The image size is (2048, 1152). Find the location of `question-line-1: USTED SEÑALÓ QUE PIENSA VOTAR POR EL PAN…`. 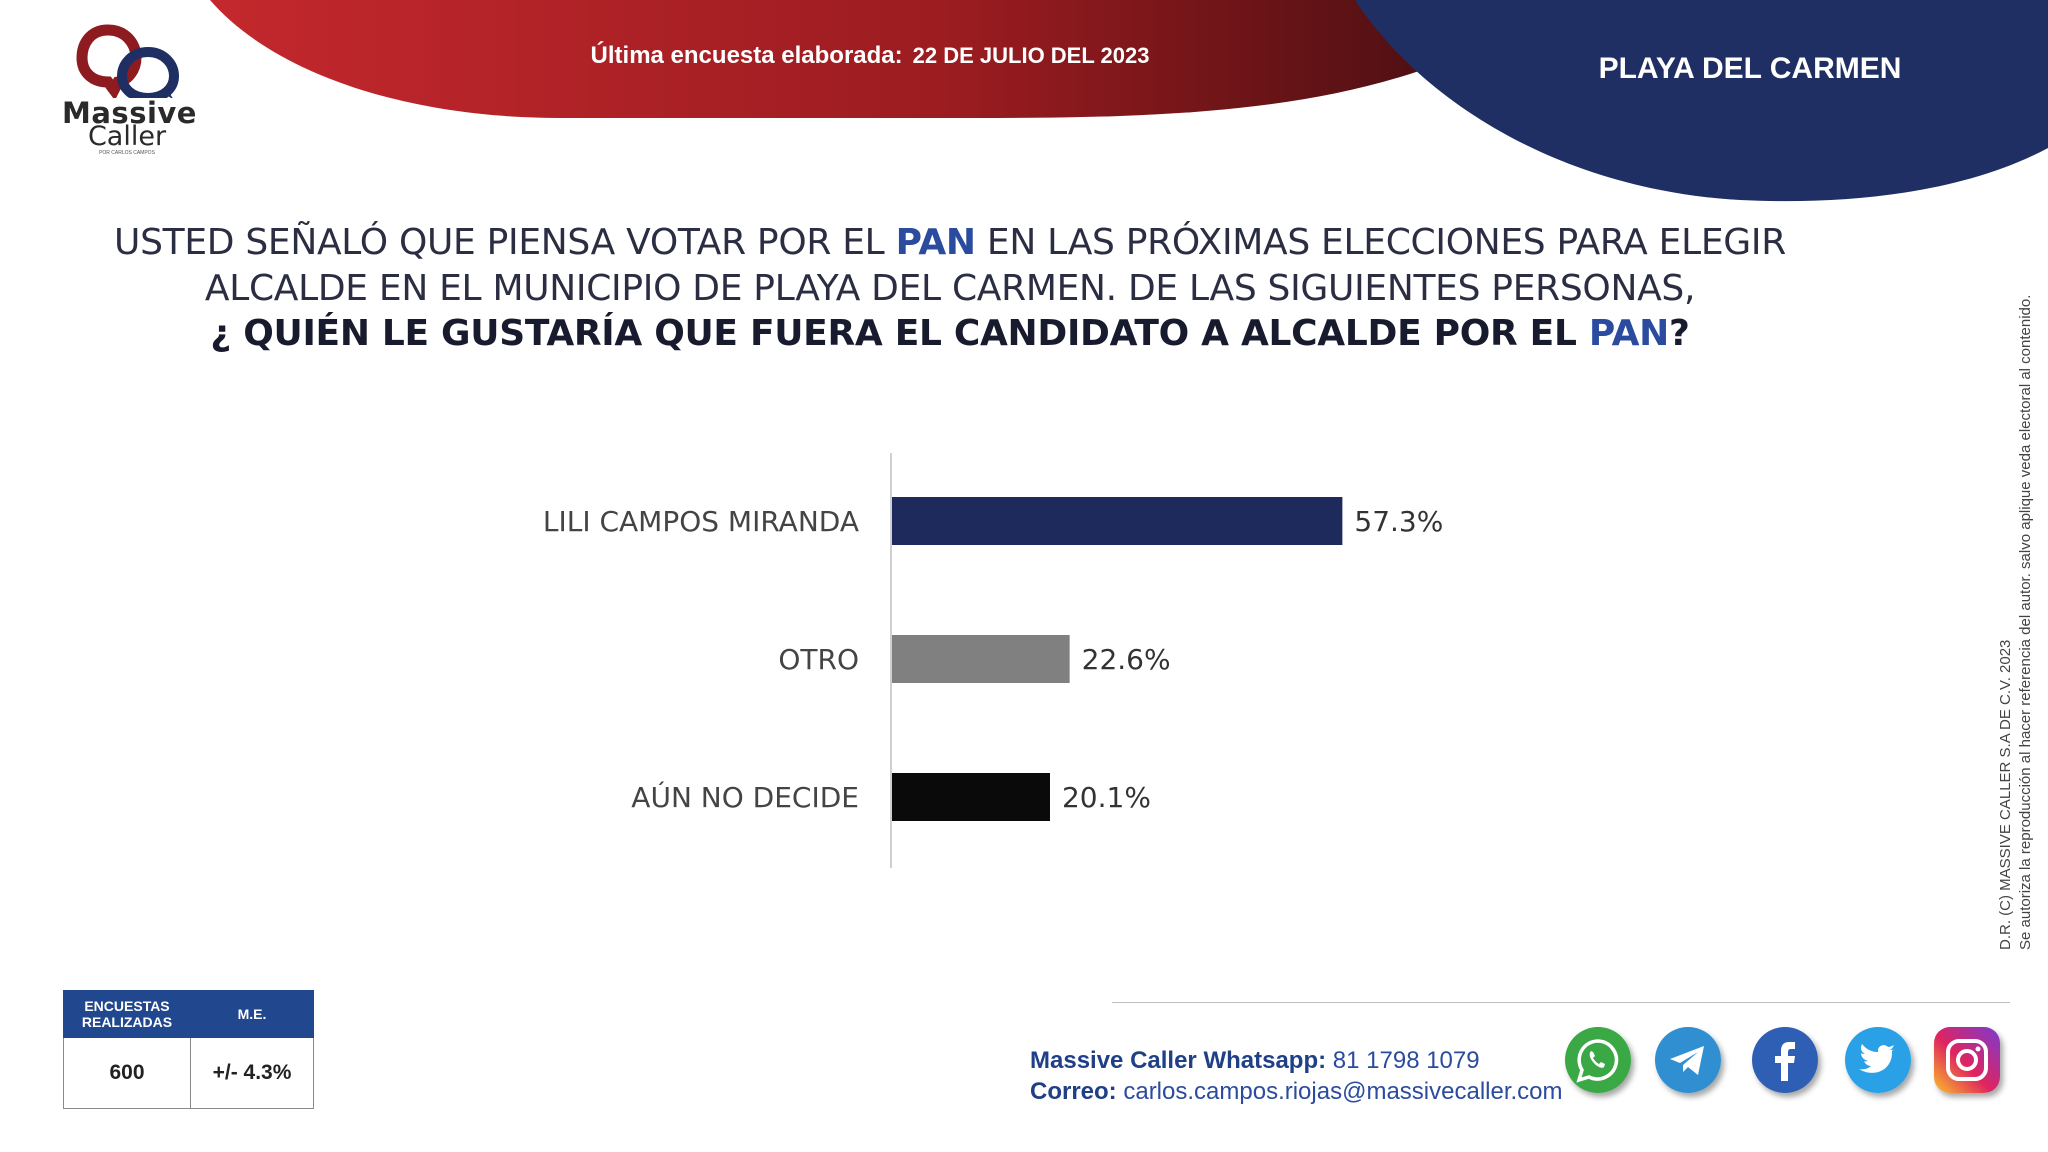

question-line-1: USTED SEÑALÓ QUE PIENSA VOTAR POR EL PAN… is located at coordinates (950, 242).